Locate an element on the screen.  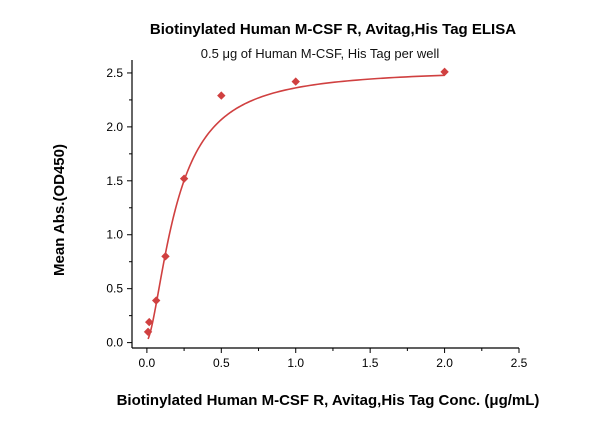
y-axis-ticks: 0.0 0.5 1.0 1.5 2.0 2.5 is located at coordinates (119, 208).